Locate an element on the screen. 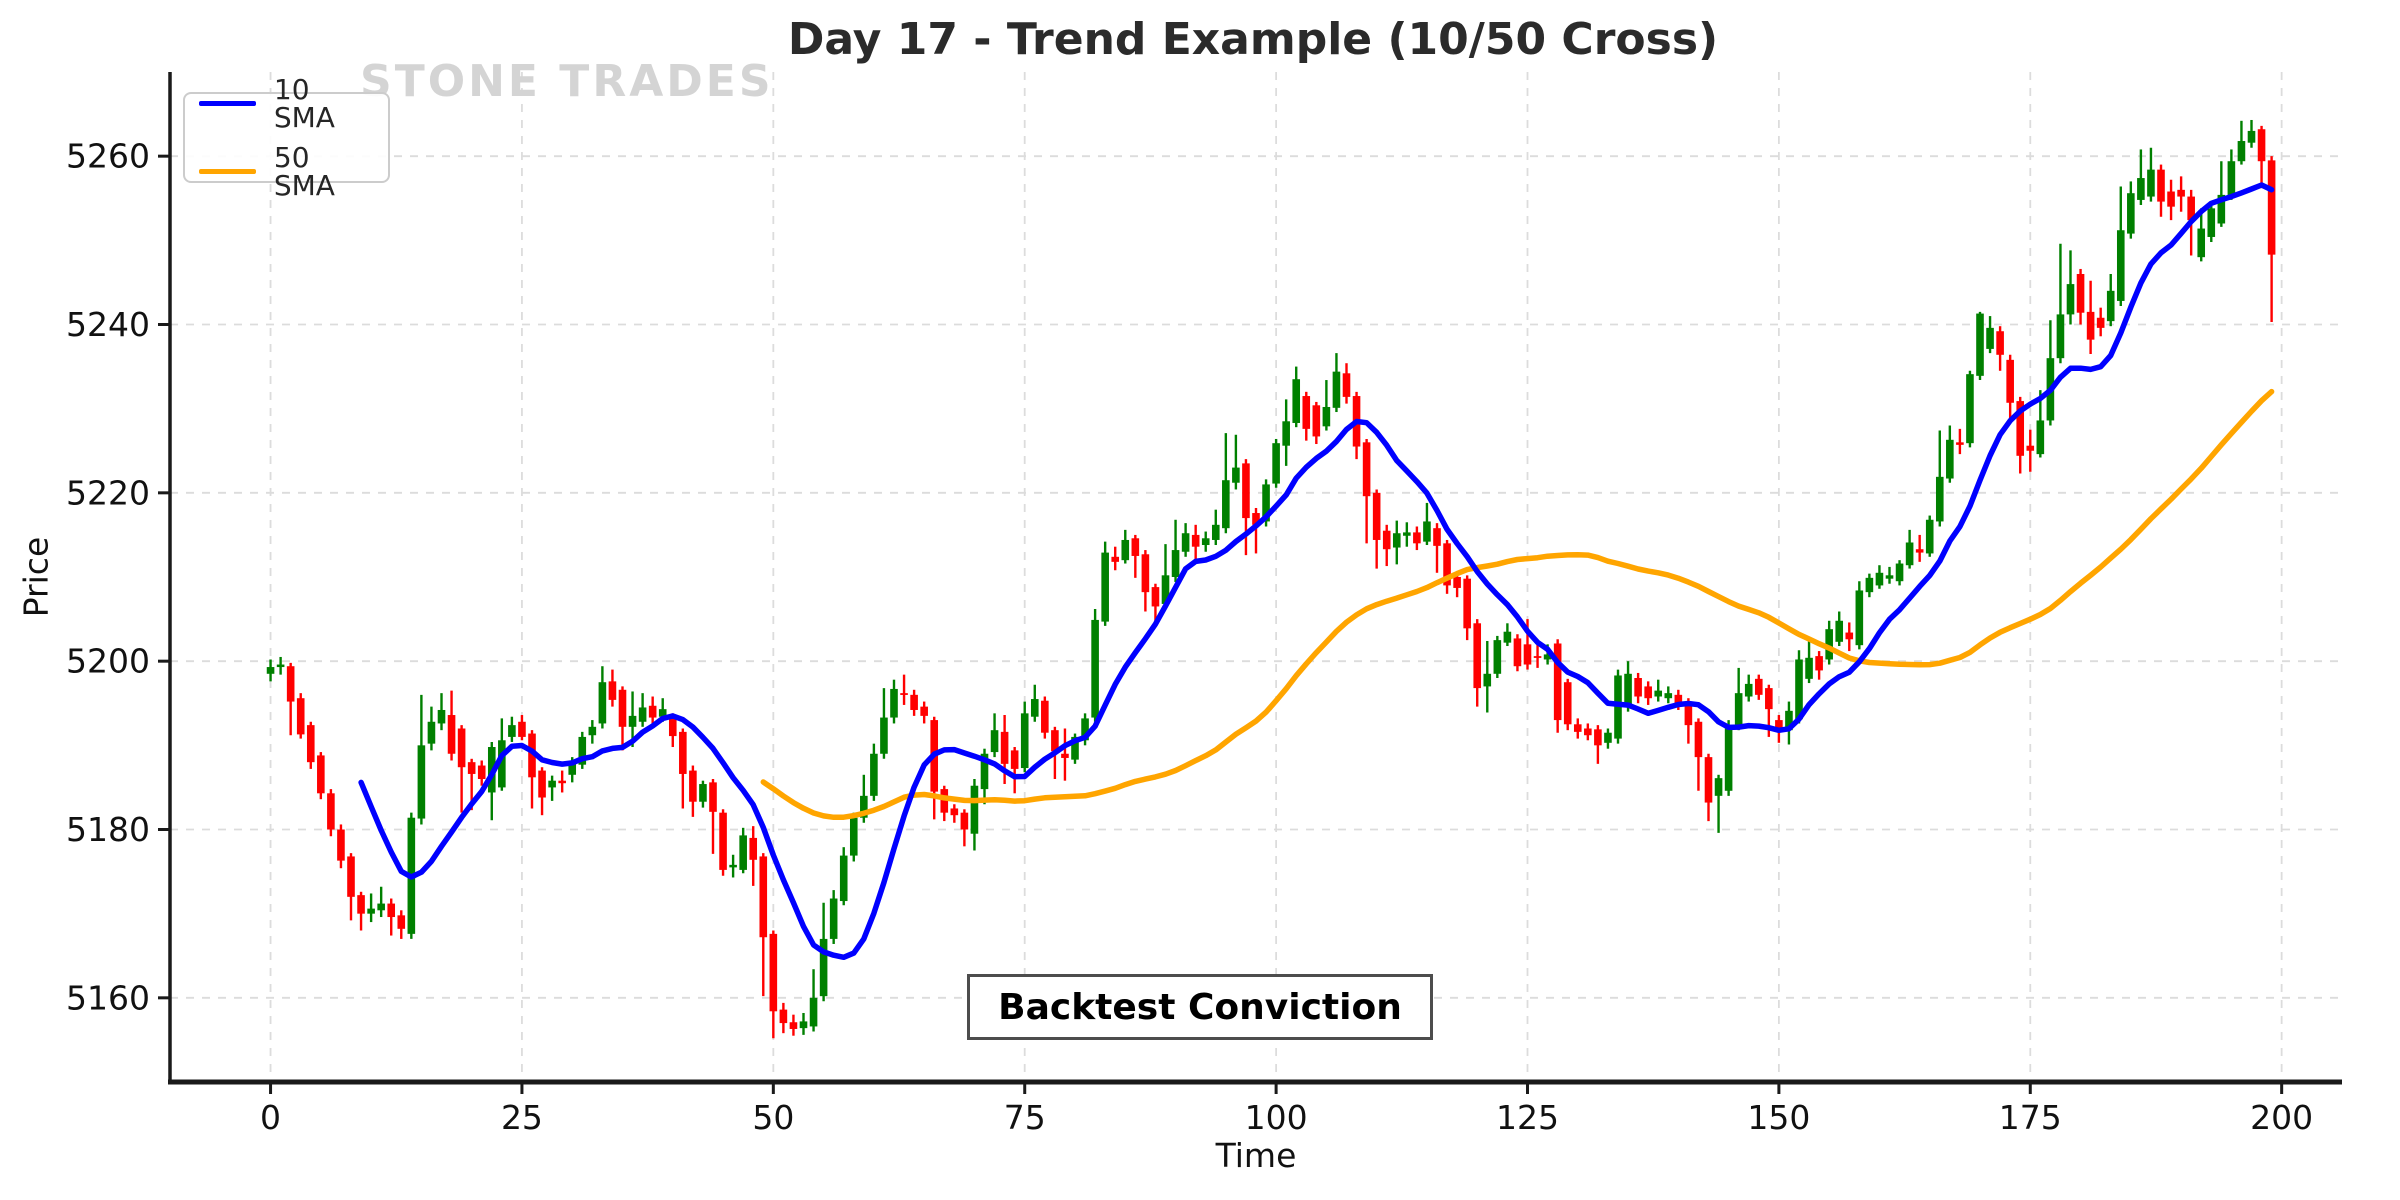 This screenshot has width=2400, height=1200. svg-text: 100 is located at coordinates (1276, 1117).